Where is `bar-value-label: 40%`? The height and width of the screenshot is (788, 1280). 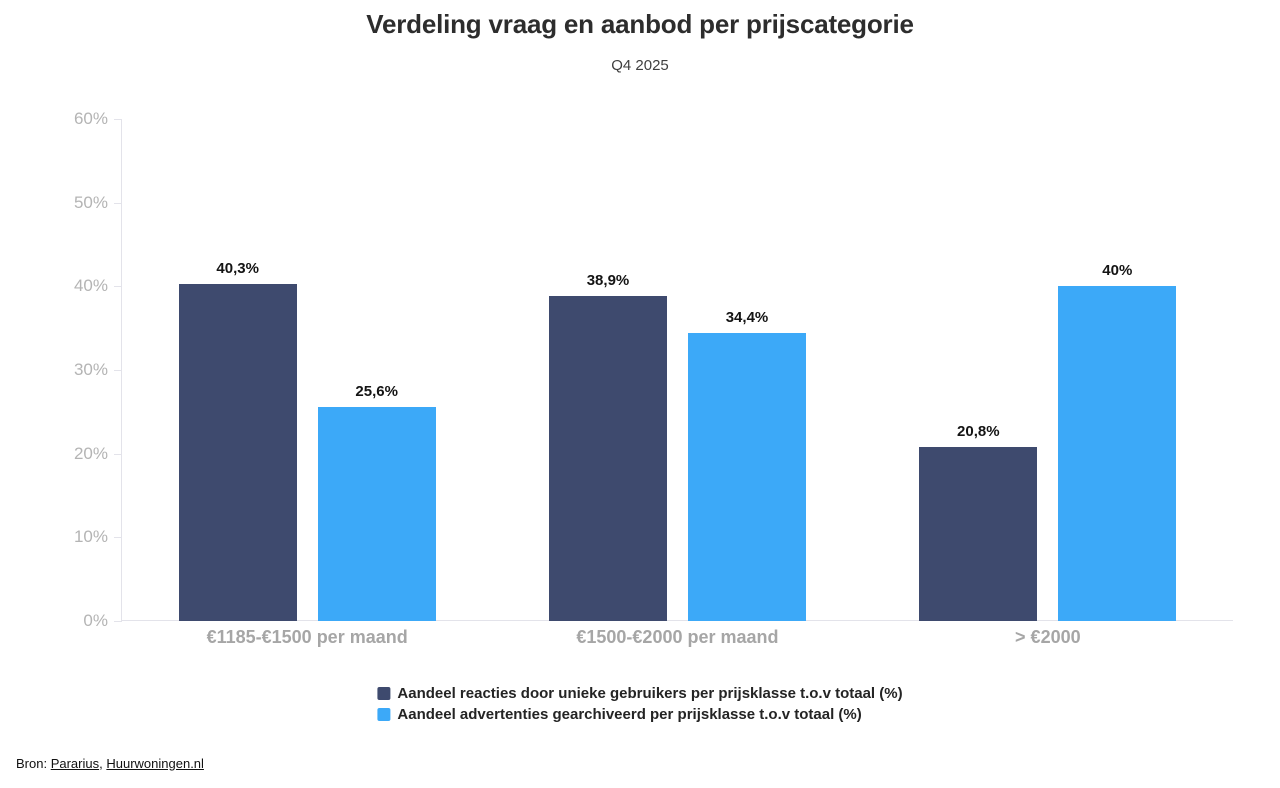 bar-value-label: 40% is located at coordinates (1117, 271).